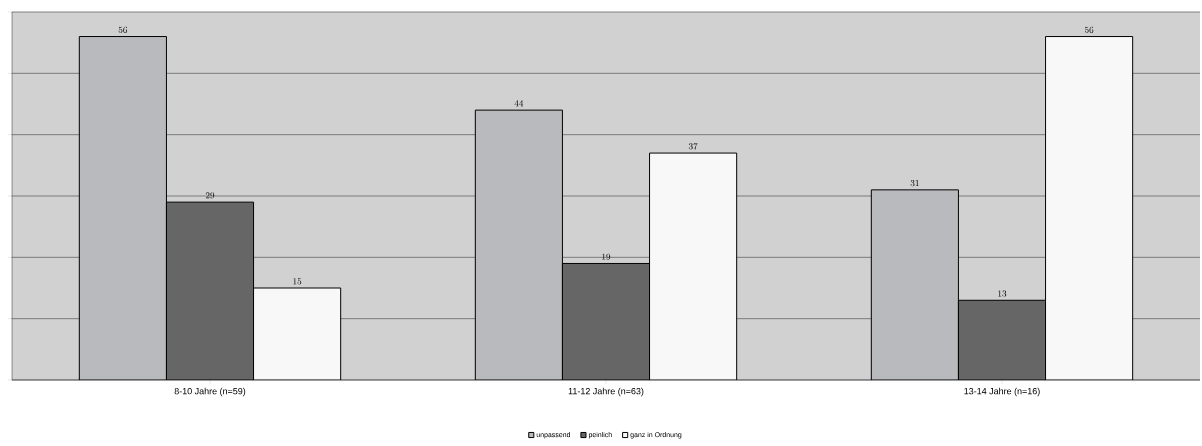  I want to click on data-label: 19, so click(606, 256).